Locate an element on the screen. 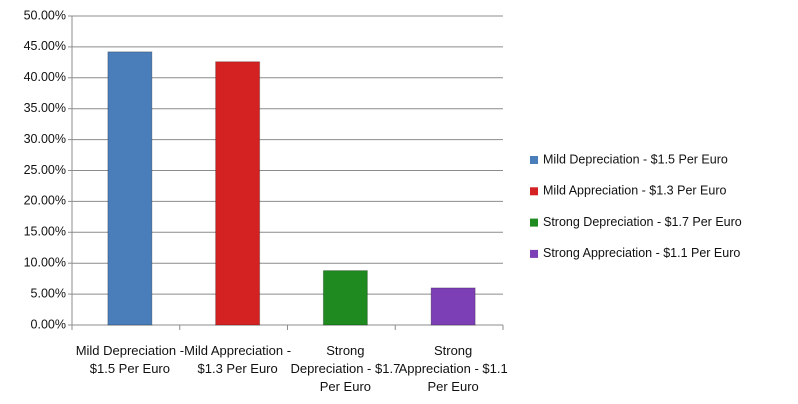 The image size is (798, 404). y-tick-label: 15.00% is located at coordinates (45, 232).